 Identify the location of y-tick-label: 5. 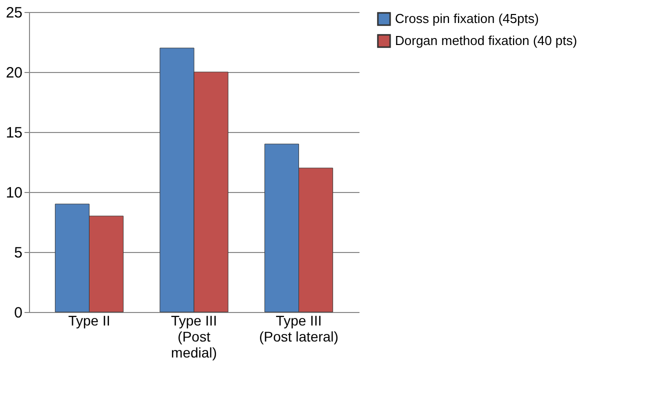
(18, 253).